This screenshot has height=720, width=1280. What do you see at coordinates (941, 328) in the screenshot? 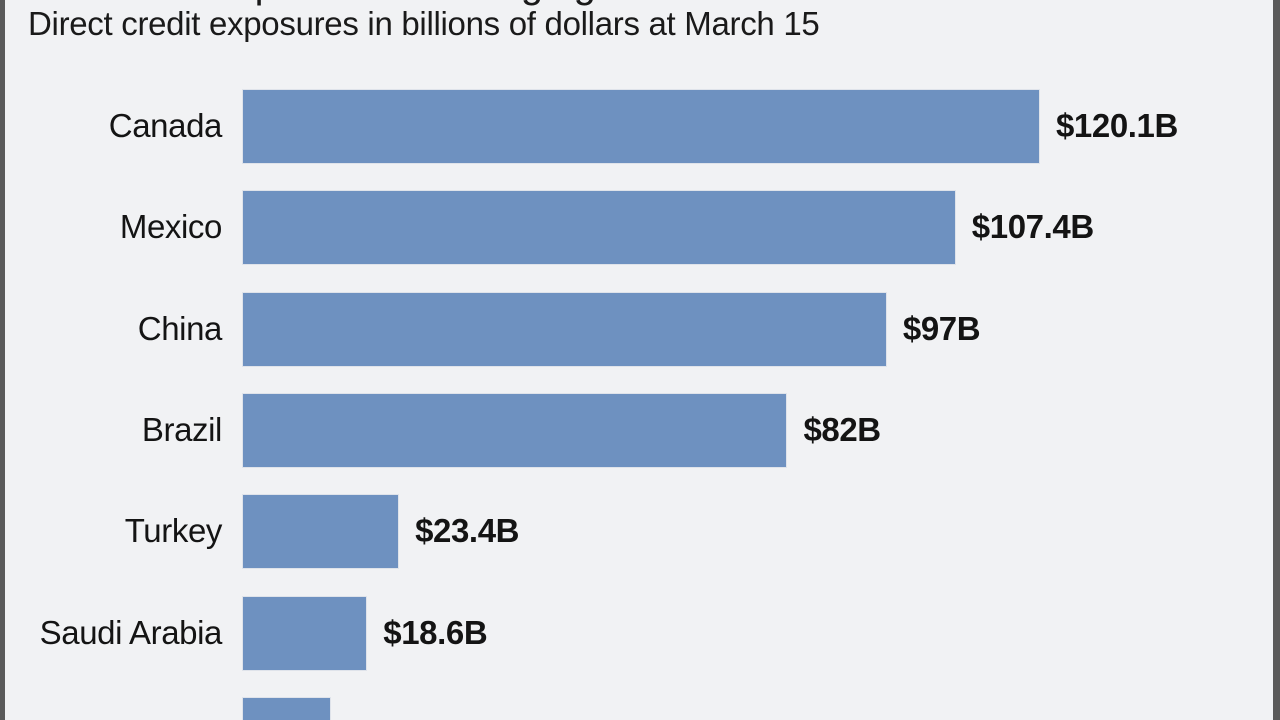
I see `bar-value-label: $97B` at bounding box center [941, 328].